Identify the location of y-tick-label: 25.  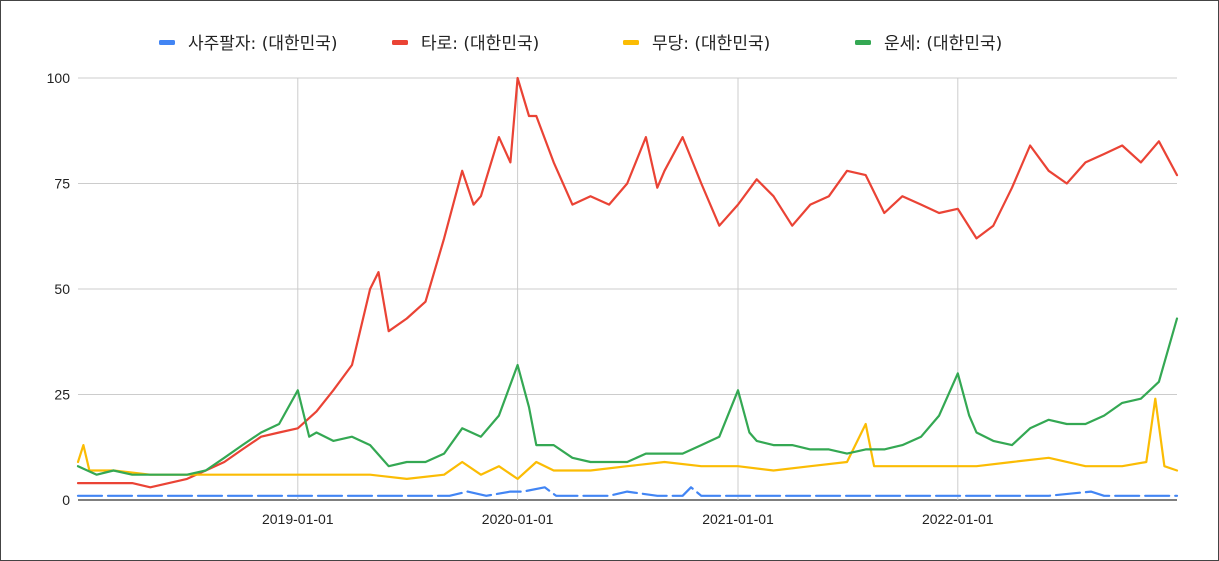
(62, 395).